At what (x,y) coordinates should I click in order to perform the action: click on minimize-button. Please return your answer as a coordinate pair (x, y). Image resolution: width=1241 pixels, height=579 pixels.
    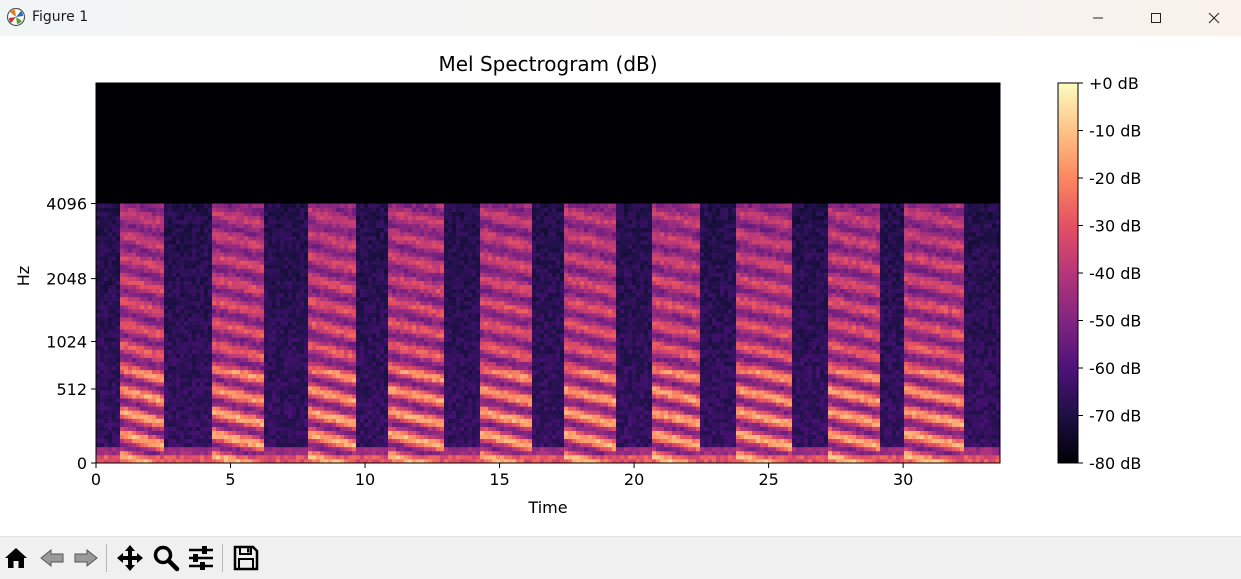
    Looking at the image, I should click on (1098, 18).